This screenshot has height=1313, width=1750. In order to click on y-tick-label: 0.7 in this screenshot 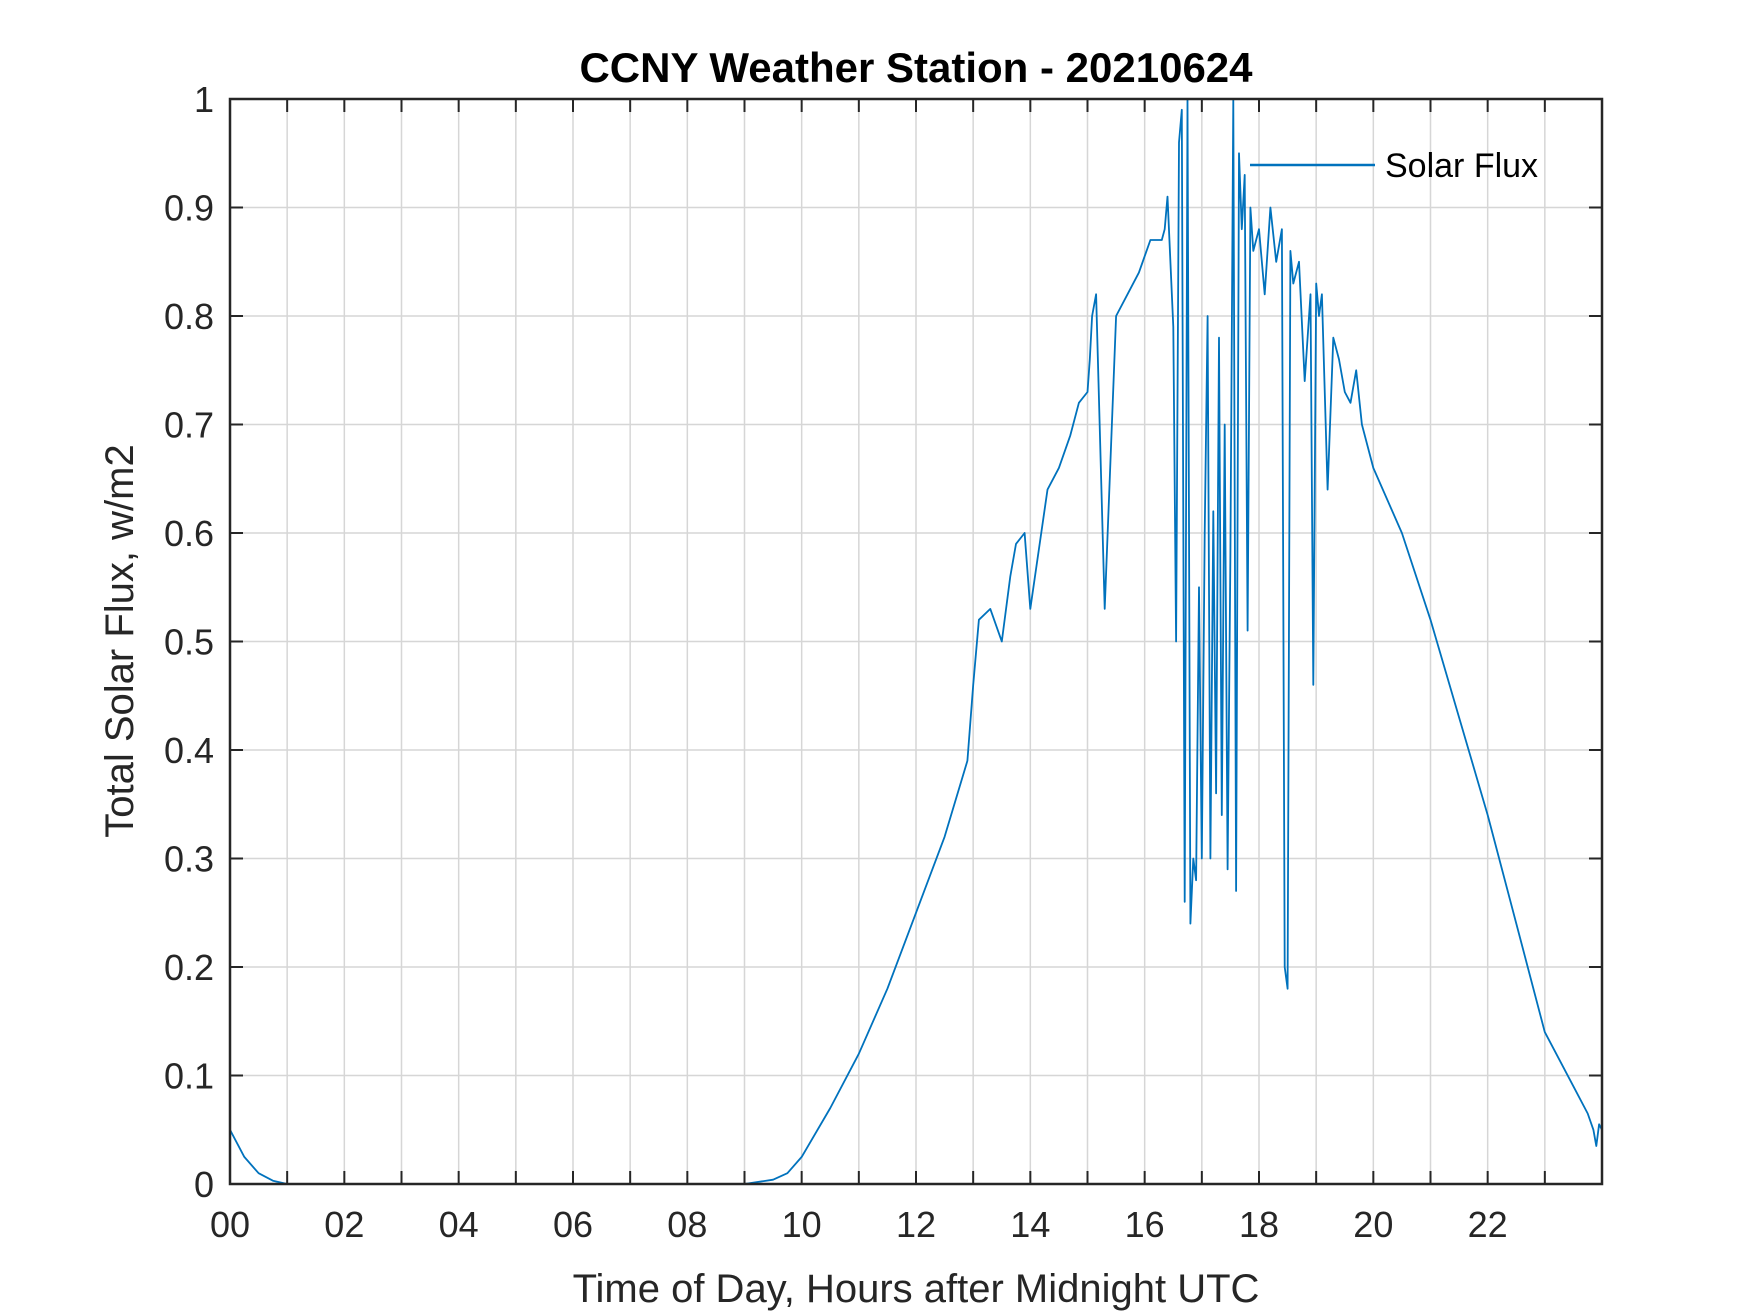, I will do `click(189, 425)`.